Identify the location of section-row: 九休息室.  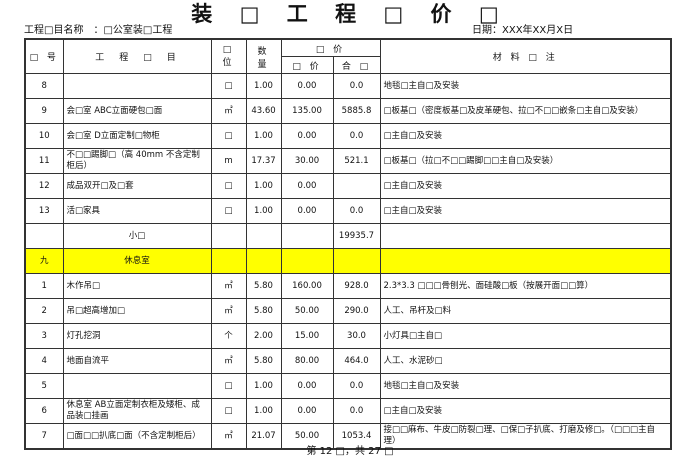
(348, 261).